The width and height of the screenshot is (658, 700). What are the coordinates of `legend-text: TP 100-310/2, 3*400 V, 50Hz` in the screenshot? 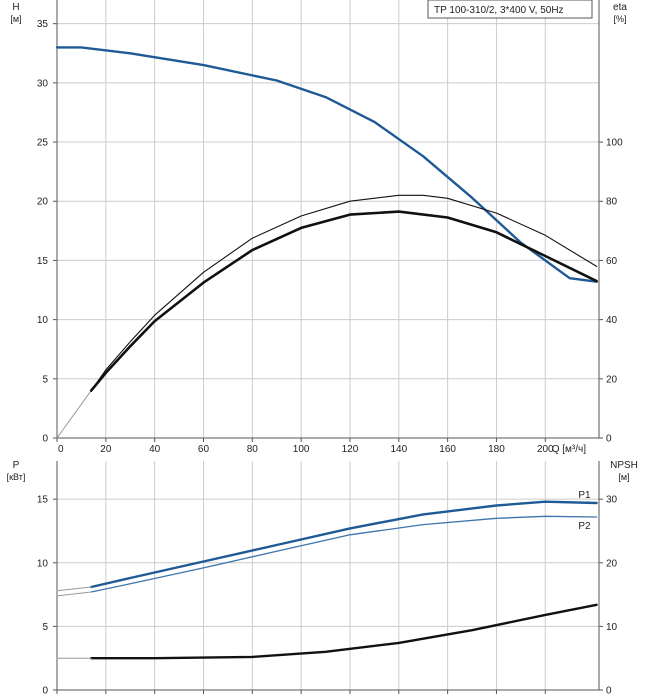 It's located at (499, 10).